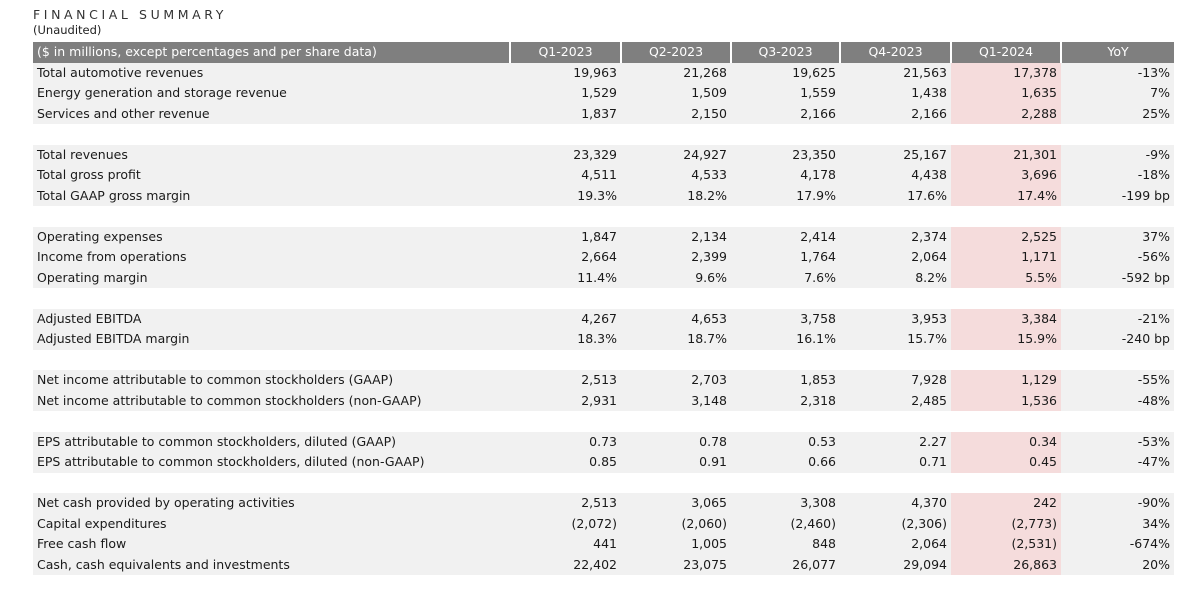 The image size is (1200, 603). What do you see at coordinates (271, 339) in the screenshot?
I see `row-label: Adjusted EBITDA margin` at bounding box center [271, 339].